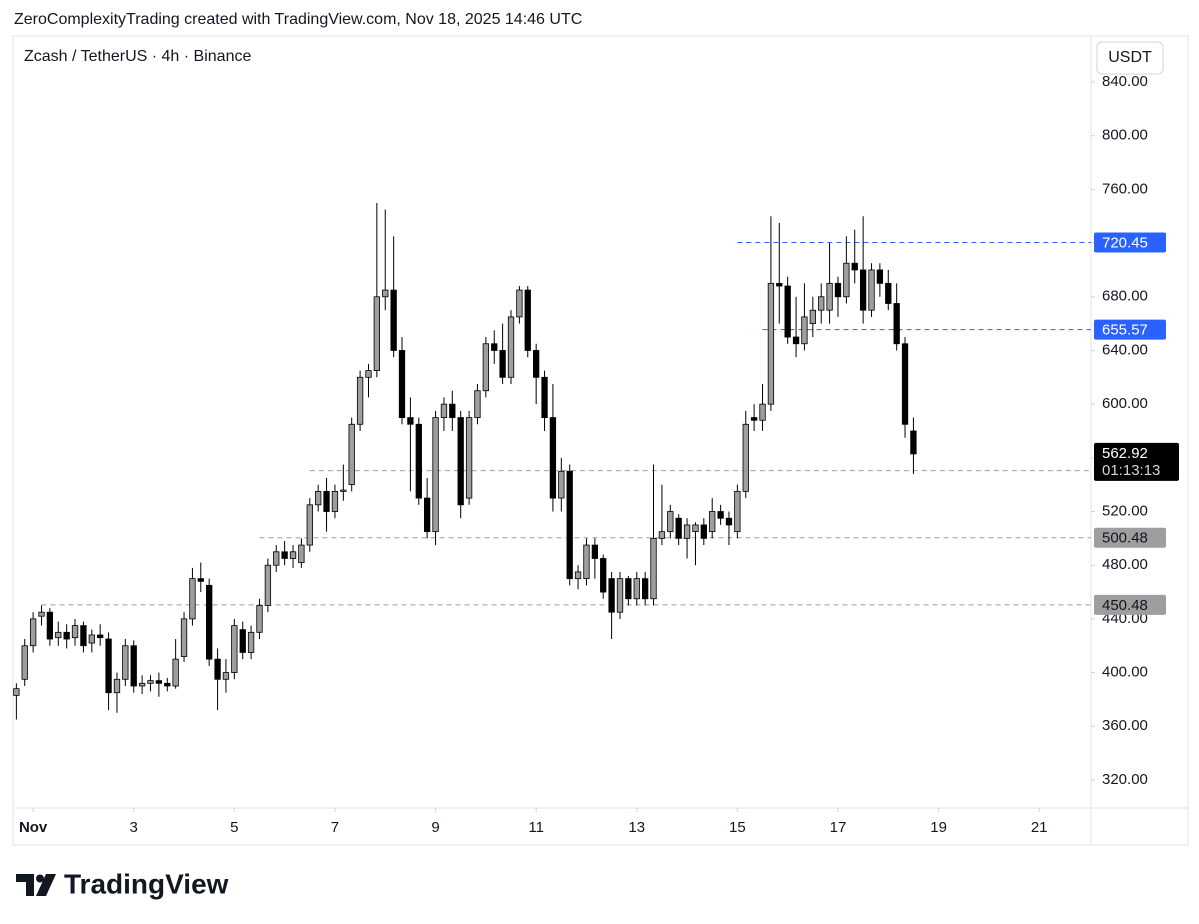  What do you see at coordinates (1125, 725) in the screenshot?
I see `y-tick-label: 360.00` at bounding box center [1125, 725].